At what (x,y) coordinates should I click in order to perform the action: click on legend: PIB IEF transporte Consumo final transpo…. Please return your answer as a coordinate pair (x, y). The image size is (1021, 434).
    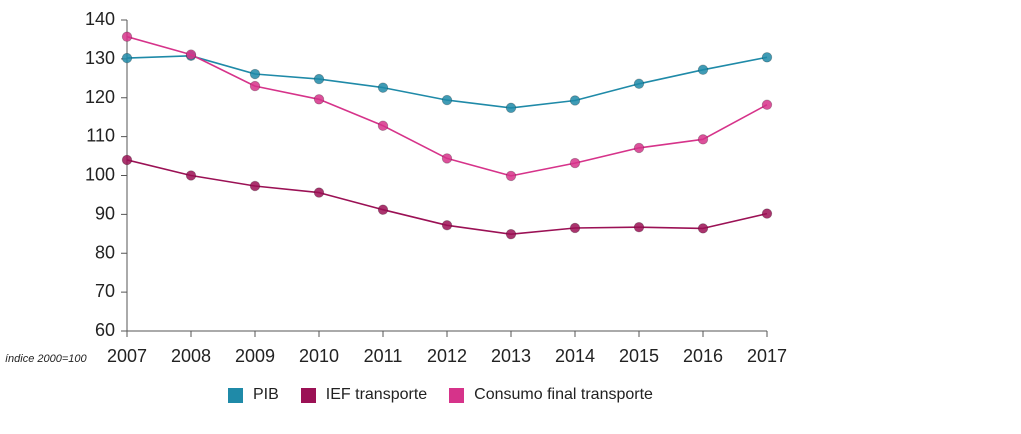
    Looking at the image, I should click on (451, 395).